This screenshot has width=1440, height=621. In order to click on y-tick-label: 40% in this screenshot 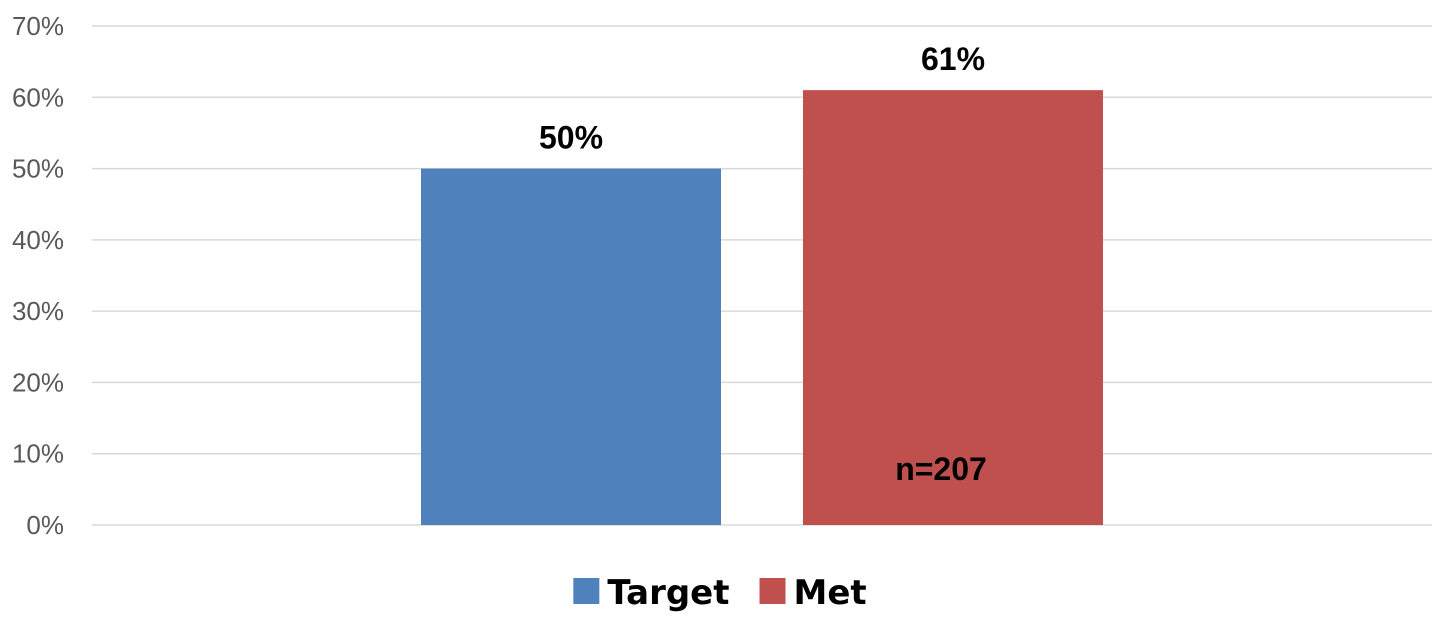, I will do `click(38, 240)`.